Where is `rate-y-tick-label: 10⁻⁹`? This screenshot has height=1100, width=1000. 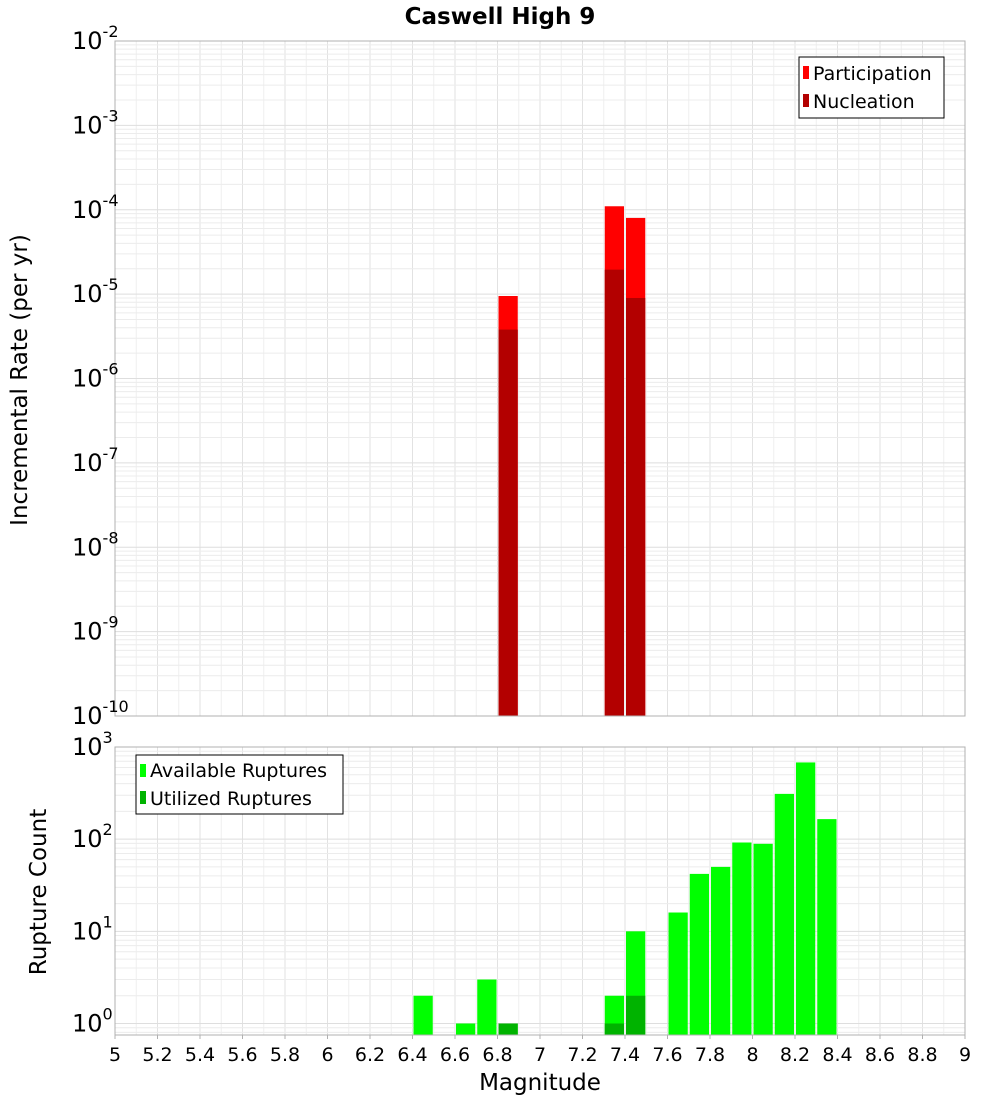 rate-y-tick-label: 10⁻⁹ is located at coordinates (95, 629).